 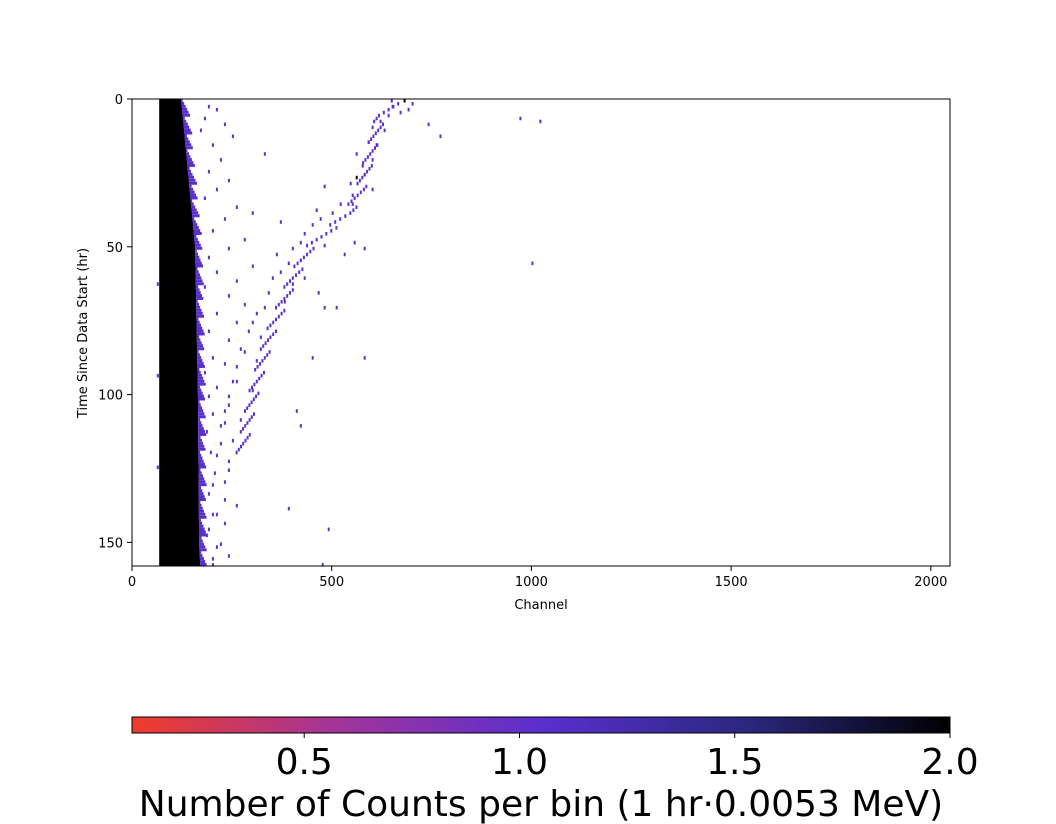 I want to click on y-tick-label-3: 150, so click(x=110, y=543).